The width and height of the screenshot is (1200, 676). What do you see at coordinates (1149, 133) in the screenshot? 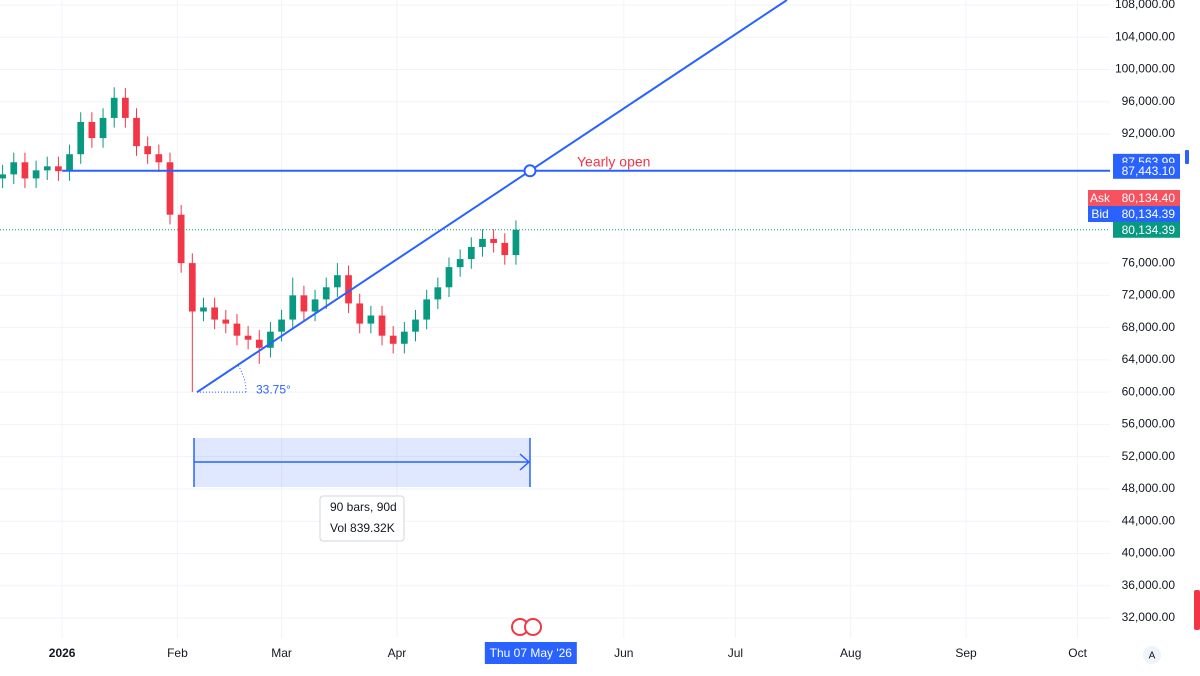
I see `y-tick-label: 92,000.00` at bounding box center [1149, 133].